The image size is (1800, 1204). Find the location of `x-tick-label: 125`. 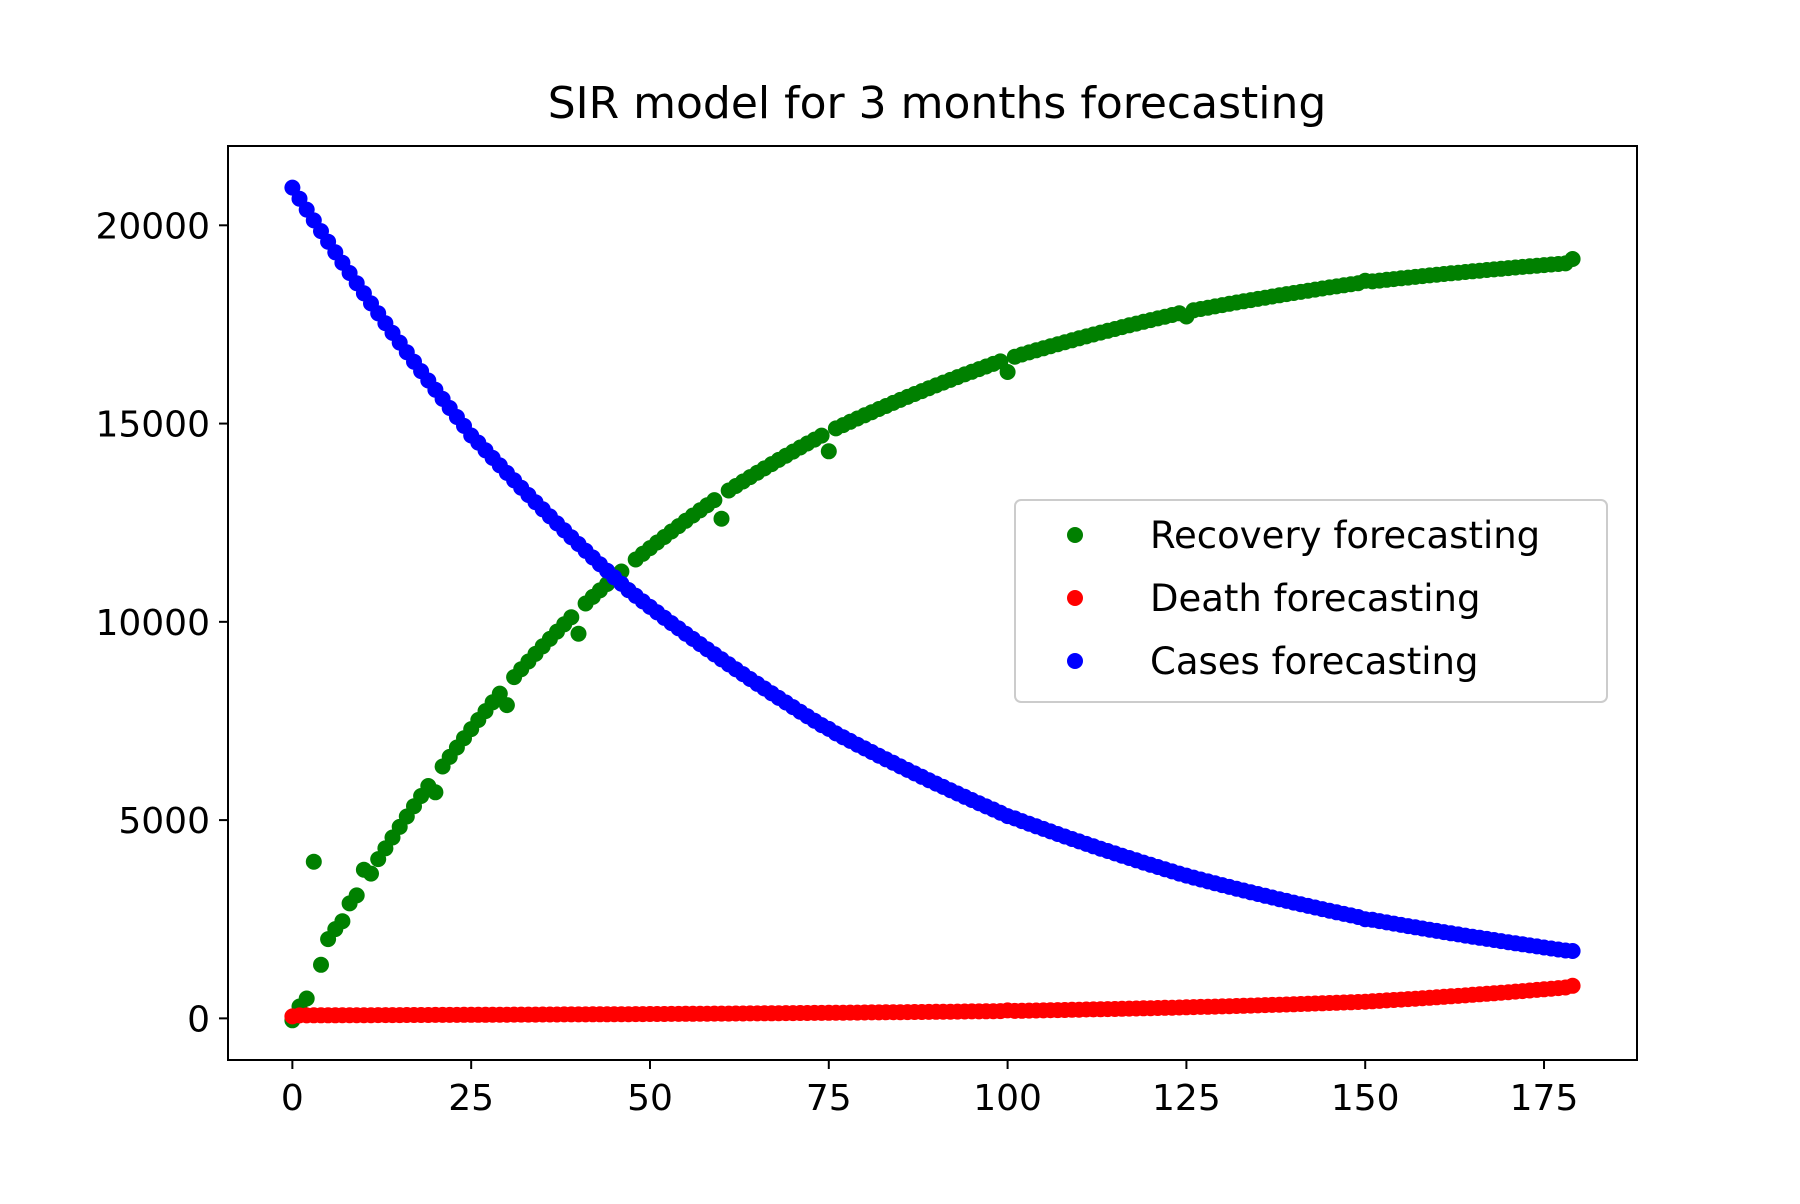

x-tick-label: 125 is located at coordinates (1186, 1098).